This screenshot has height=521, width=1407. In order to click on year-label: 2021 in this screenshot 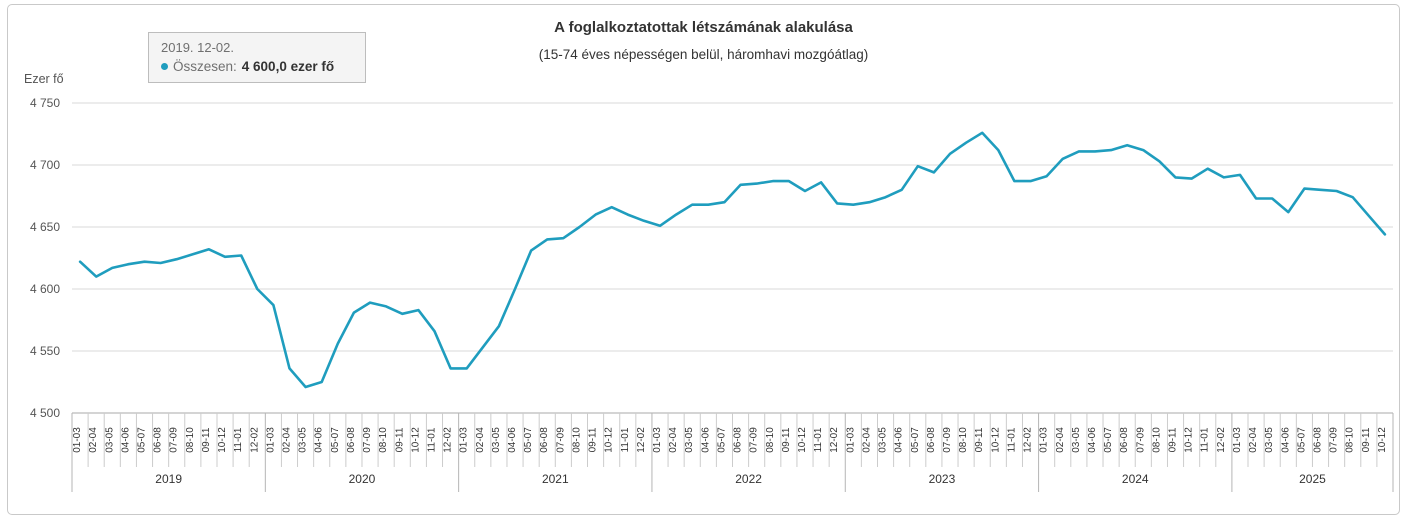, I will do `click(555, 479)`.